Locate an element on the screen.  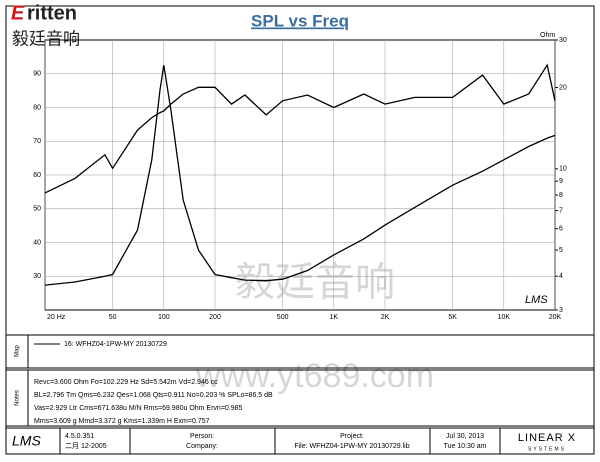
project: Project: is located at coordinates (352, 436).